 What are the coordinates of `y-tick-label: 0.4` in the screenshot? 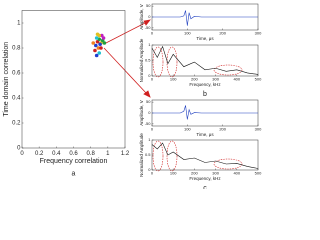 It's located at (16, 99).